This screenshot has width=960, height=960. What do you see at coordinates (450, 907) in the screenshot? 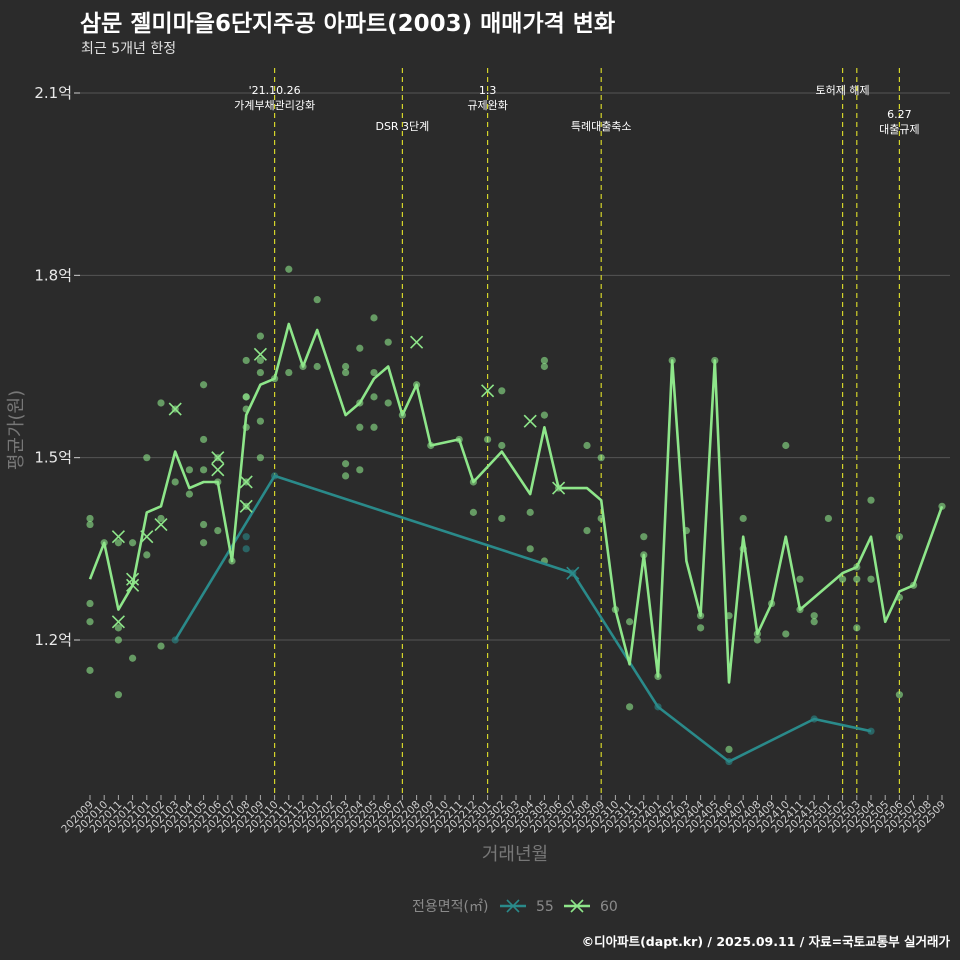
I see `legend-title: 전용면적(㎡)` at bounding box center [450, 907].